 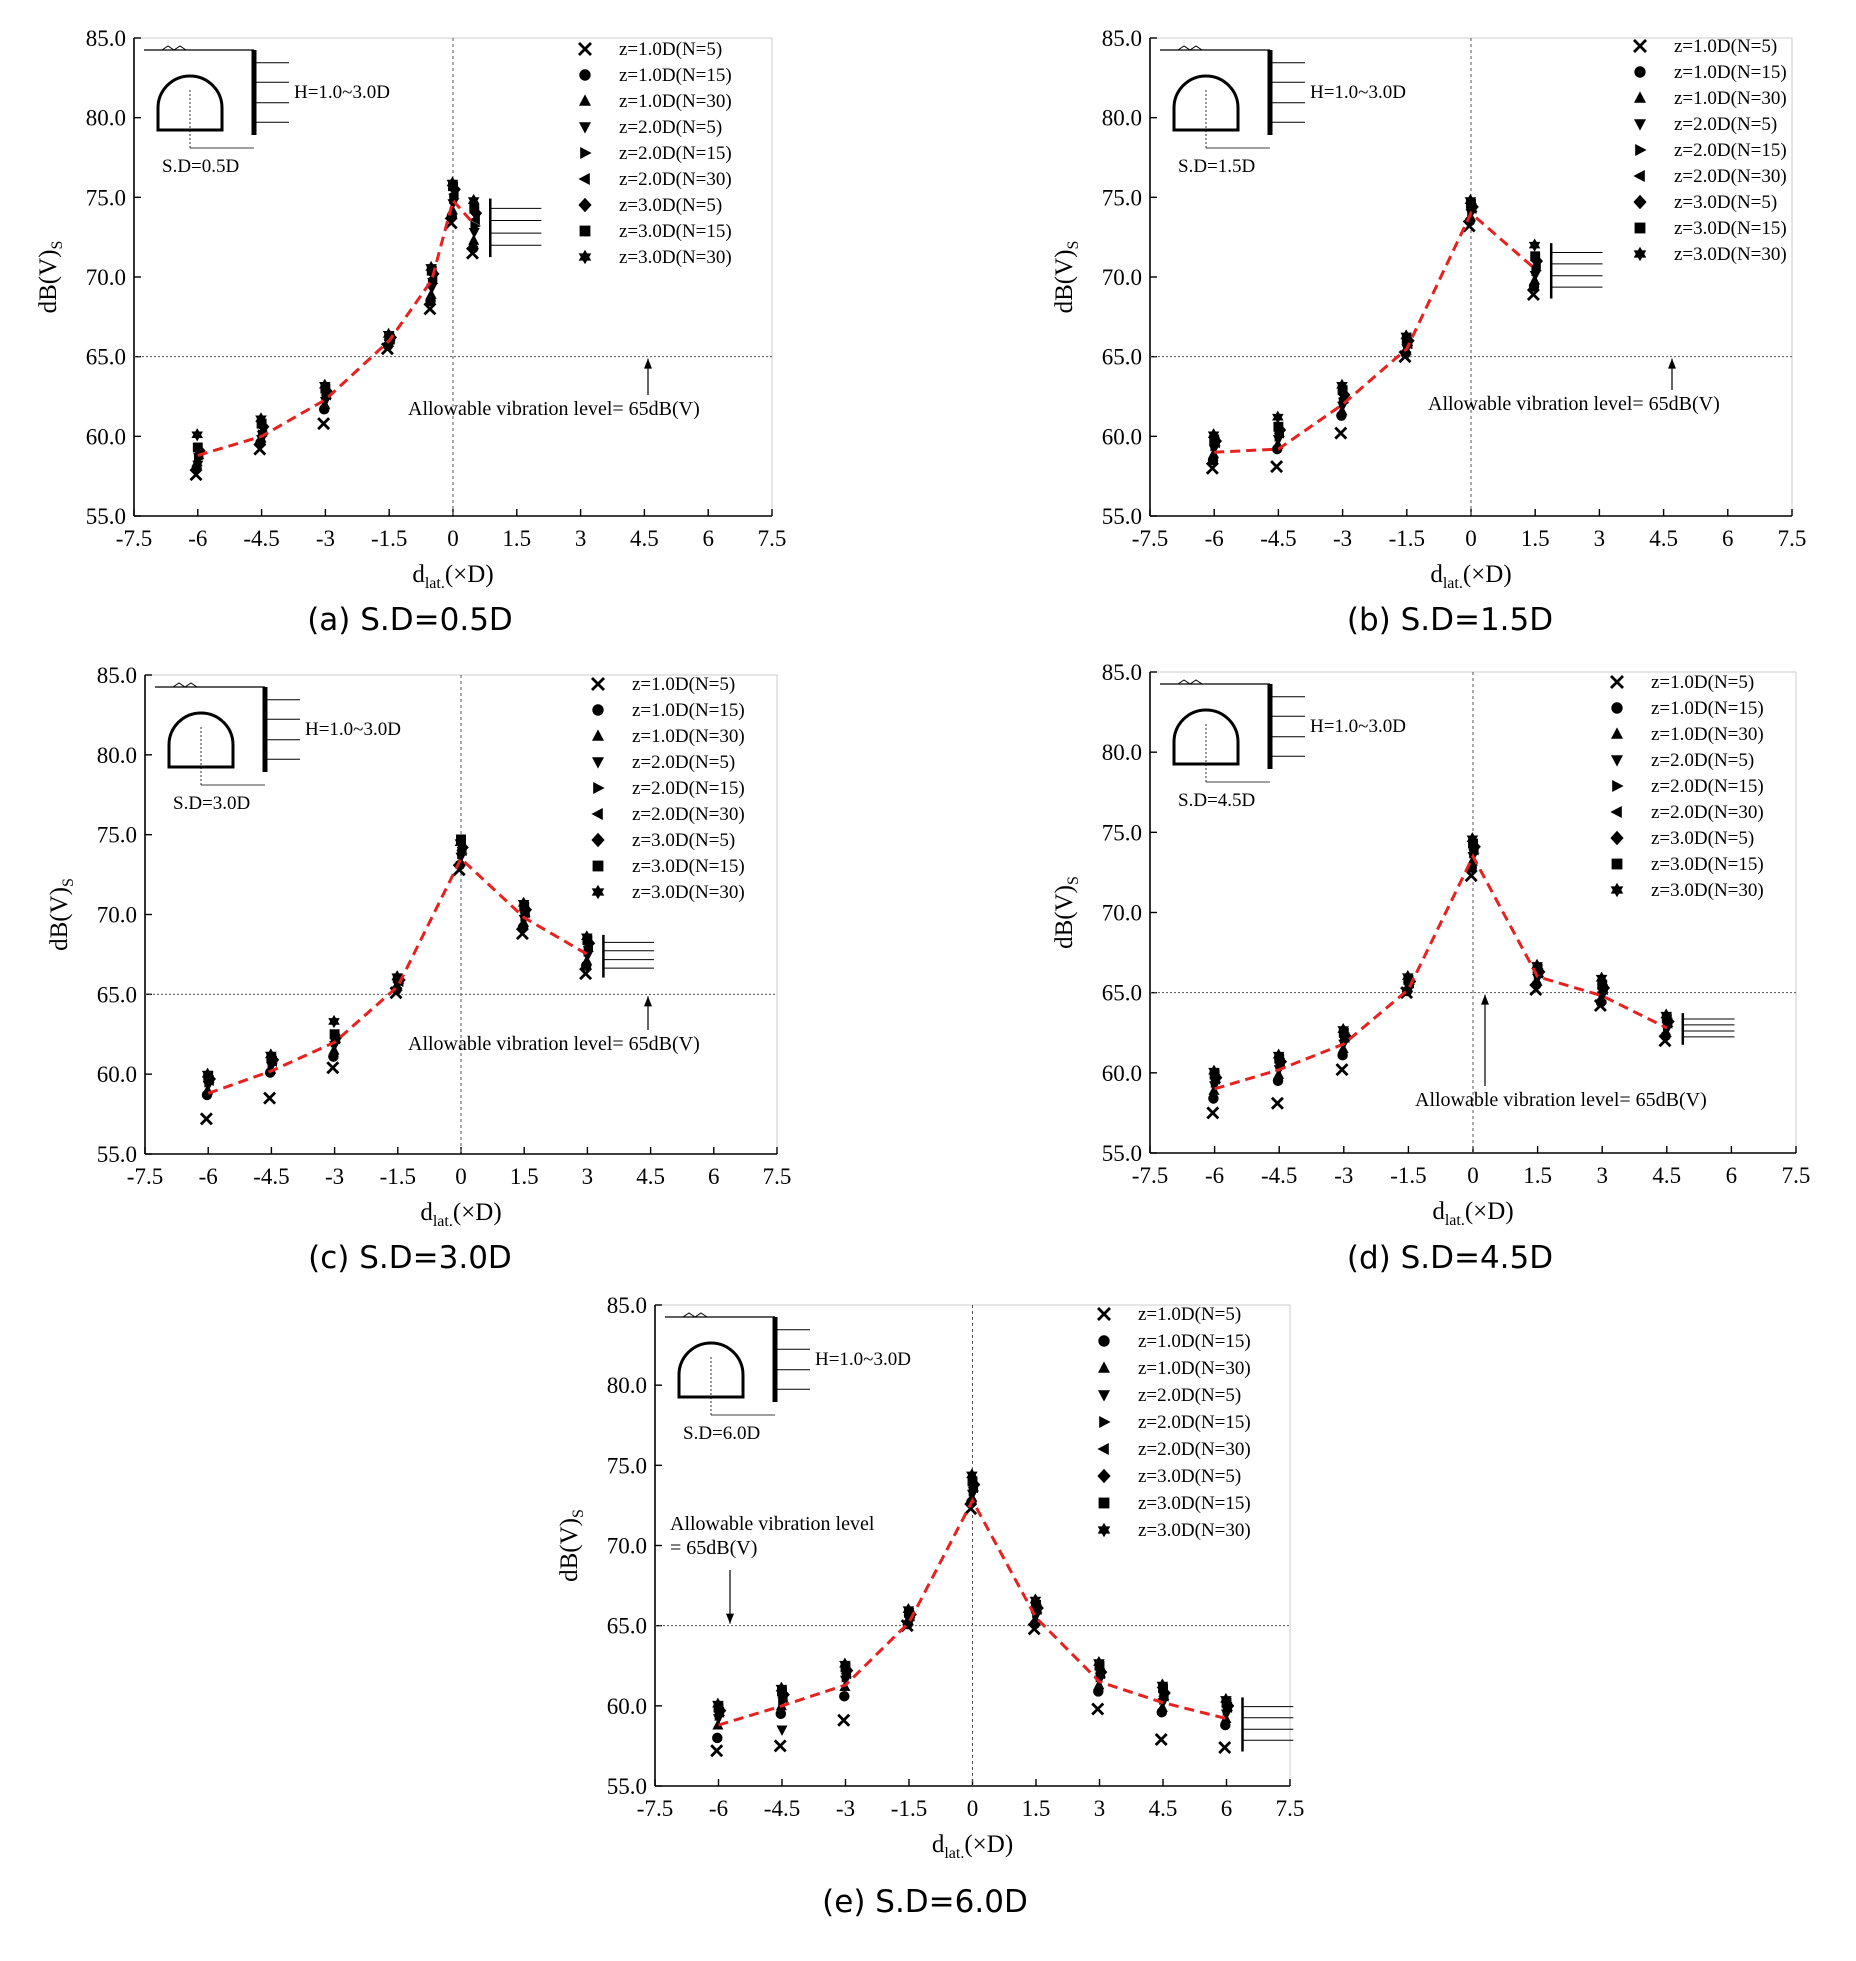 What do you see at coordinates (650, 1176) in the screenshot?
I see `x-tick-label: 4.5` at bounding box center [650, 1176].